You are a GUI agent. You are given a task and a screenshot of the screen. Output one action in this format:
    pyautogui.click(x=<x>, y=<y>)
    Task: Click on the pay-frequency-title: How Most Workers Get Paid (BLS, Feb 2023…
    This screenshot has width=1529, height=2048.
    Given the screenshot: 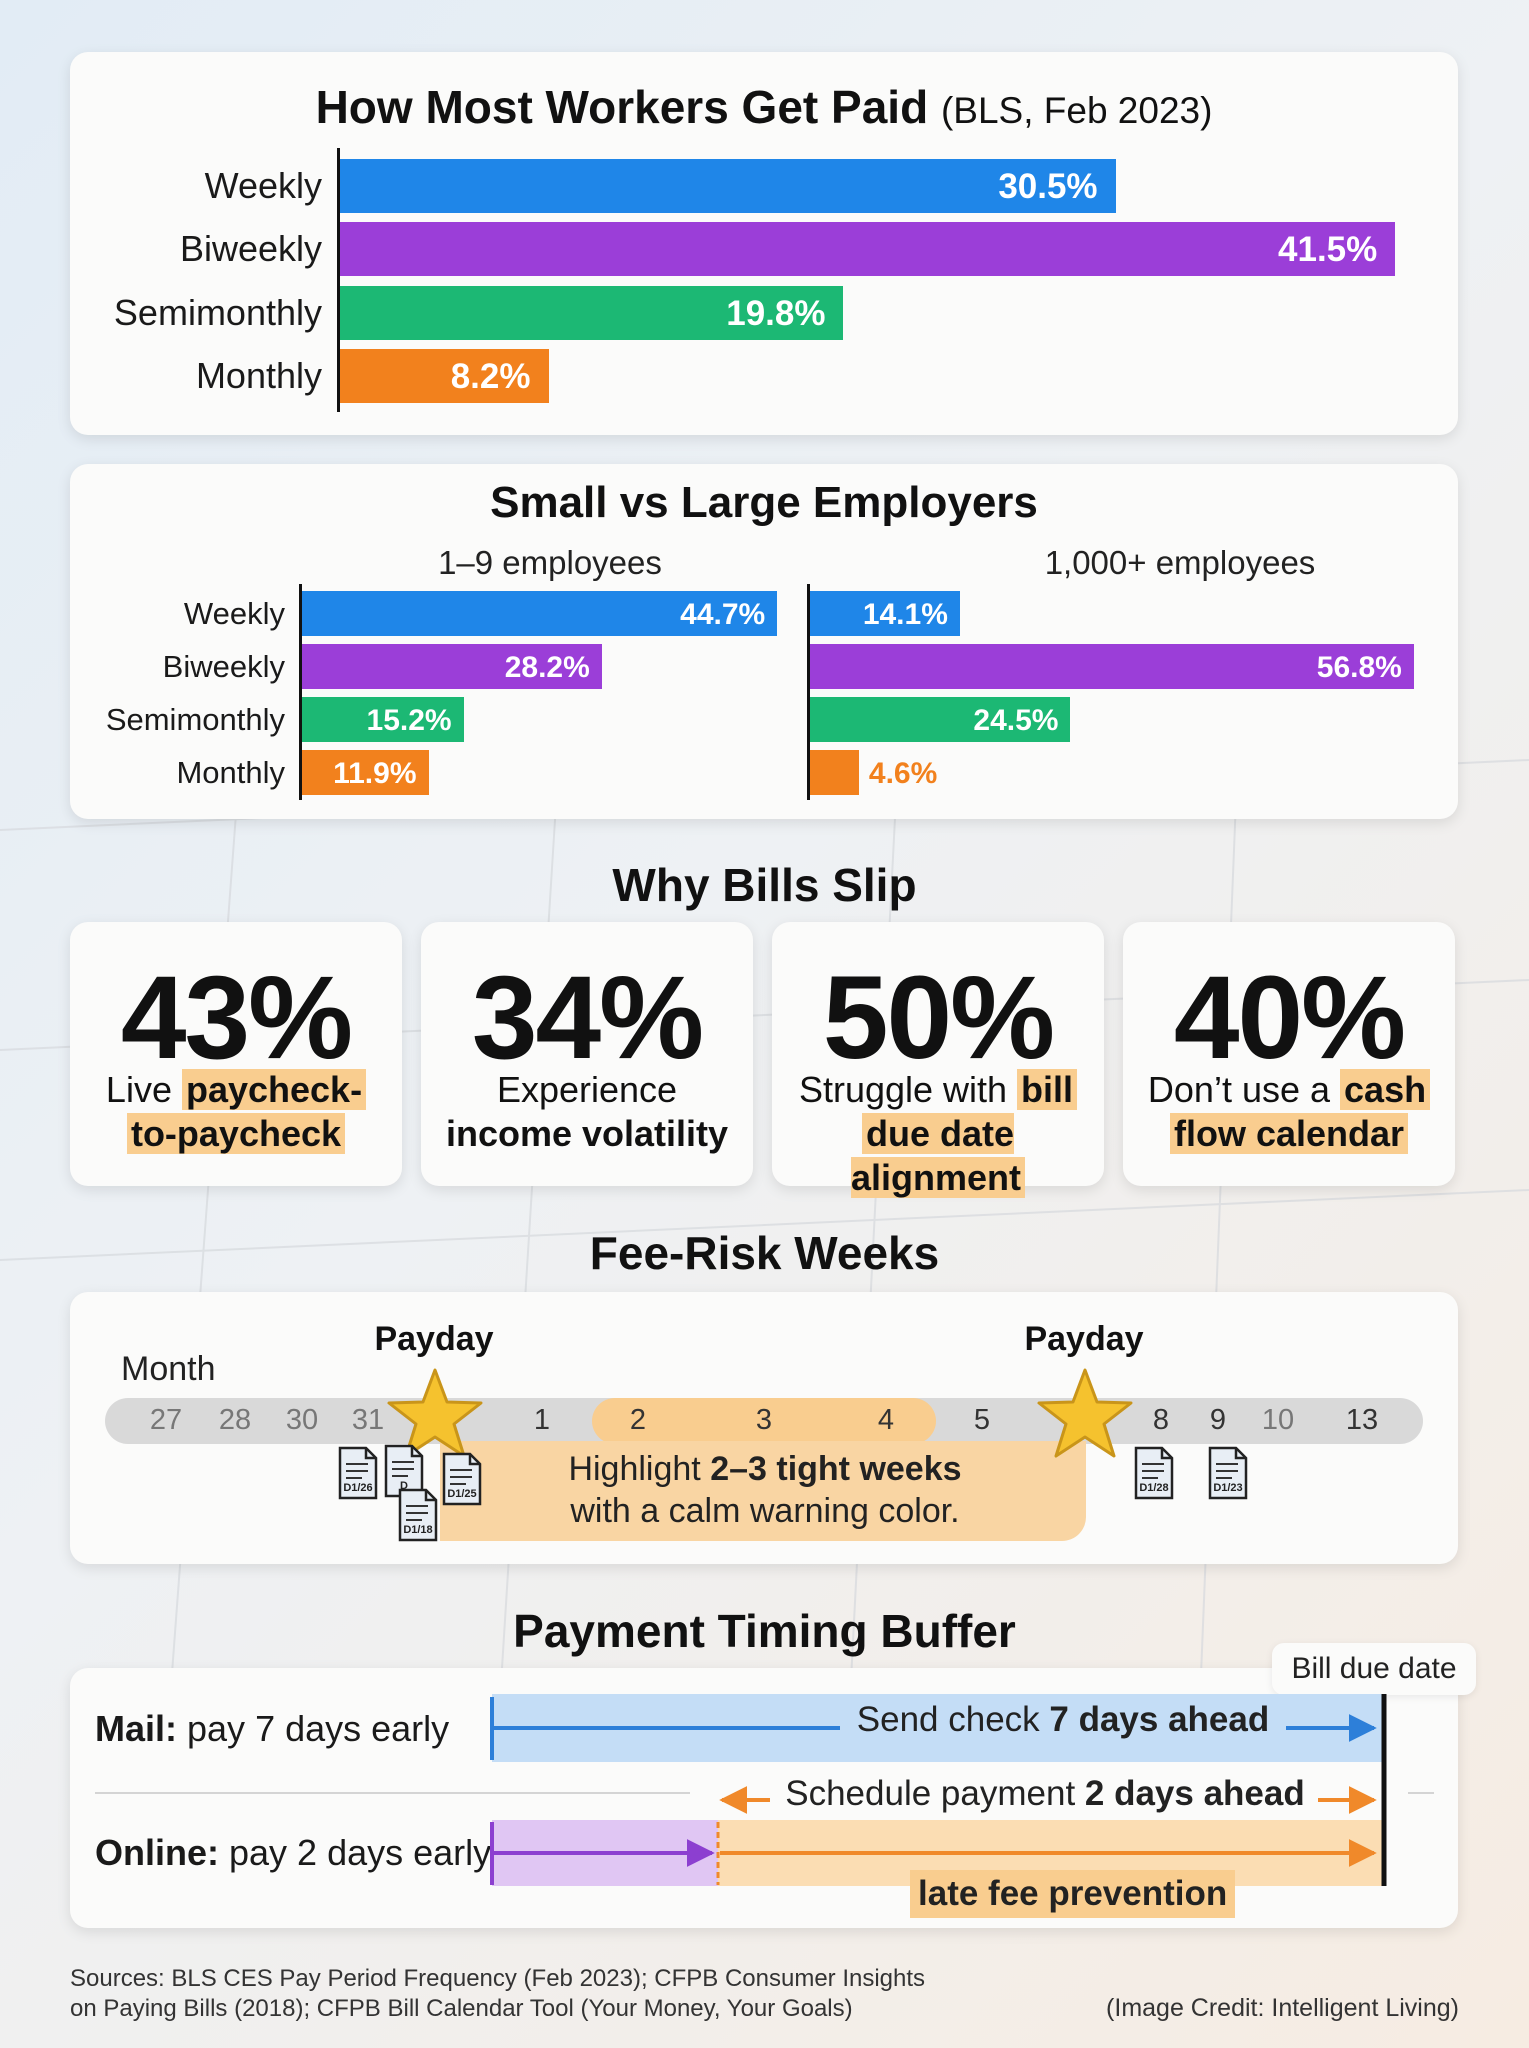 What is the action you would take?
    pyautogui.click(x=764, y=107)
    